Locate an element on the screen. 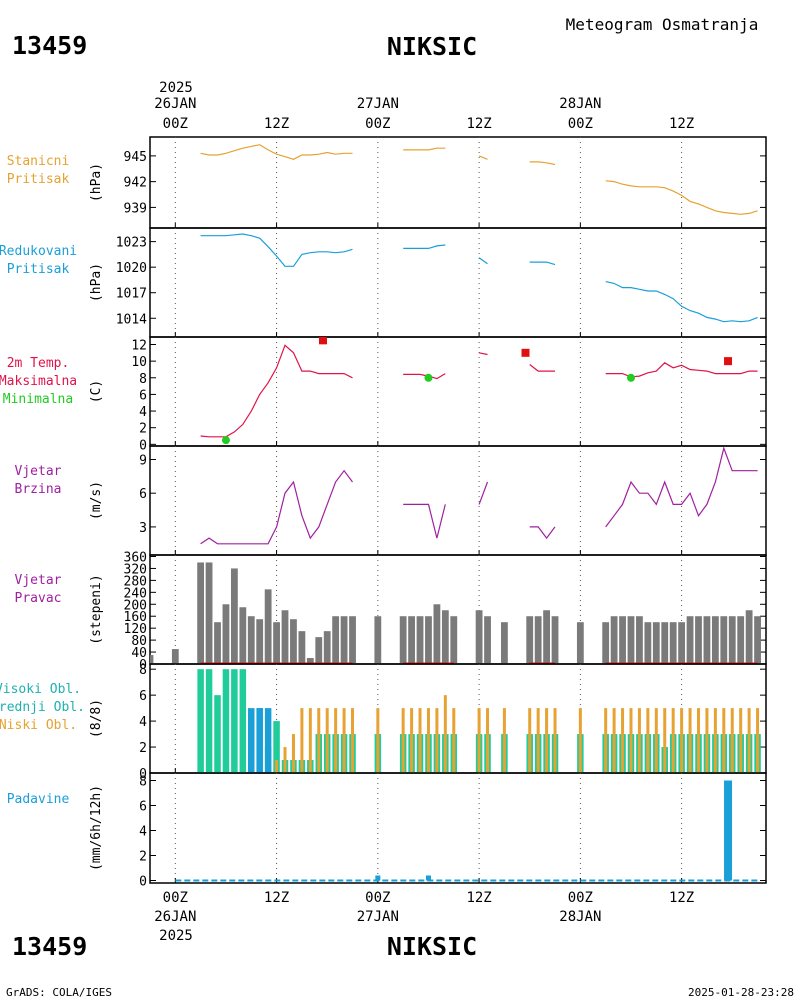 The image size is (800, 1000). panel-label: Srednji Obl. is located at coordinates (42, 707).